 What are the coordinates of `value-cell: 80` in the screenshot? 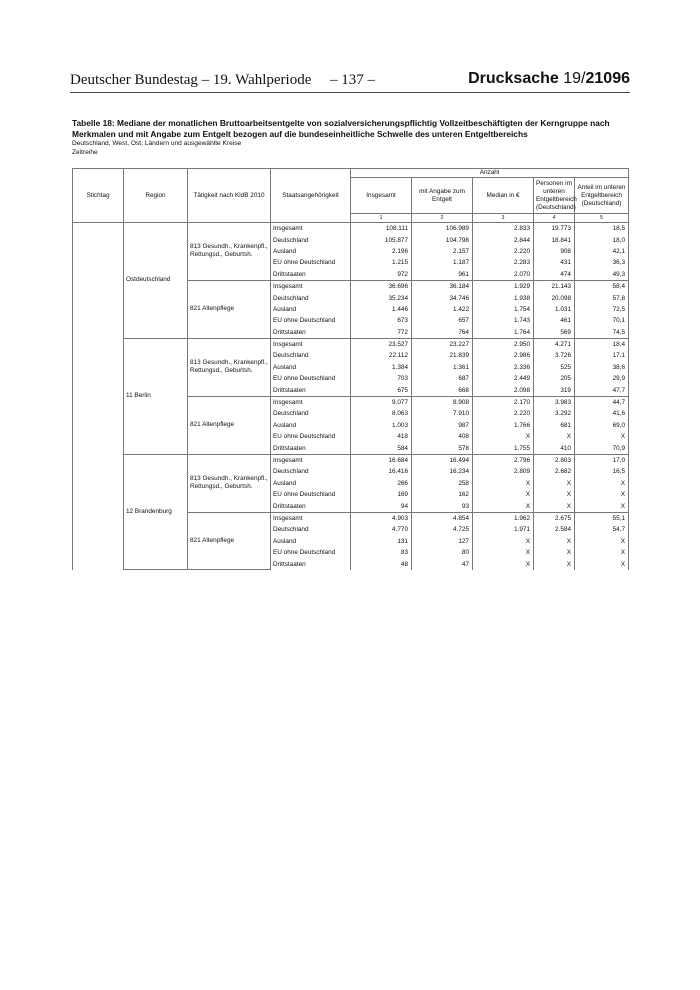 It's located at (442, 552).